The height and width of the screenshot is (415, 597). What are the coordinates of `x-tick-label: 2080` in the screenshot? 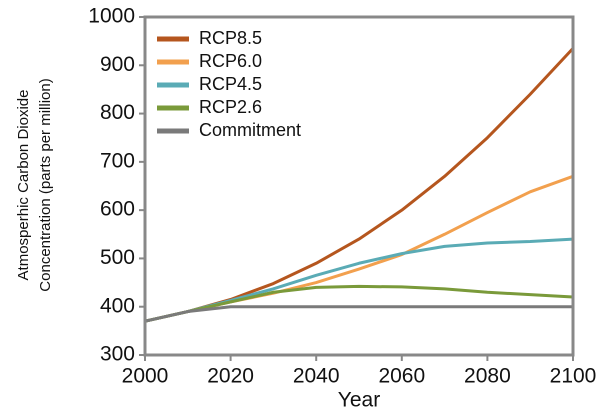 It's located at (487, 376).